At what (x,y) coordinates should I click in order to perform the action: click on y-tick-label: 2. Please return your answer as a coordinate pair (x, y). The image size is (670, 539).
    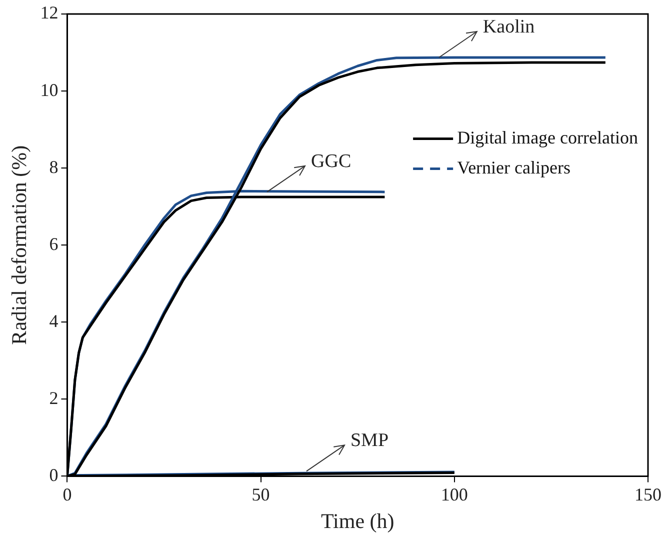
    Looking at the image, I should click on (53, 398).